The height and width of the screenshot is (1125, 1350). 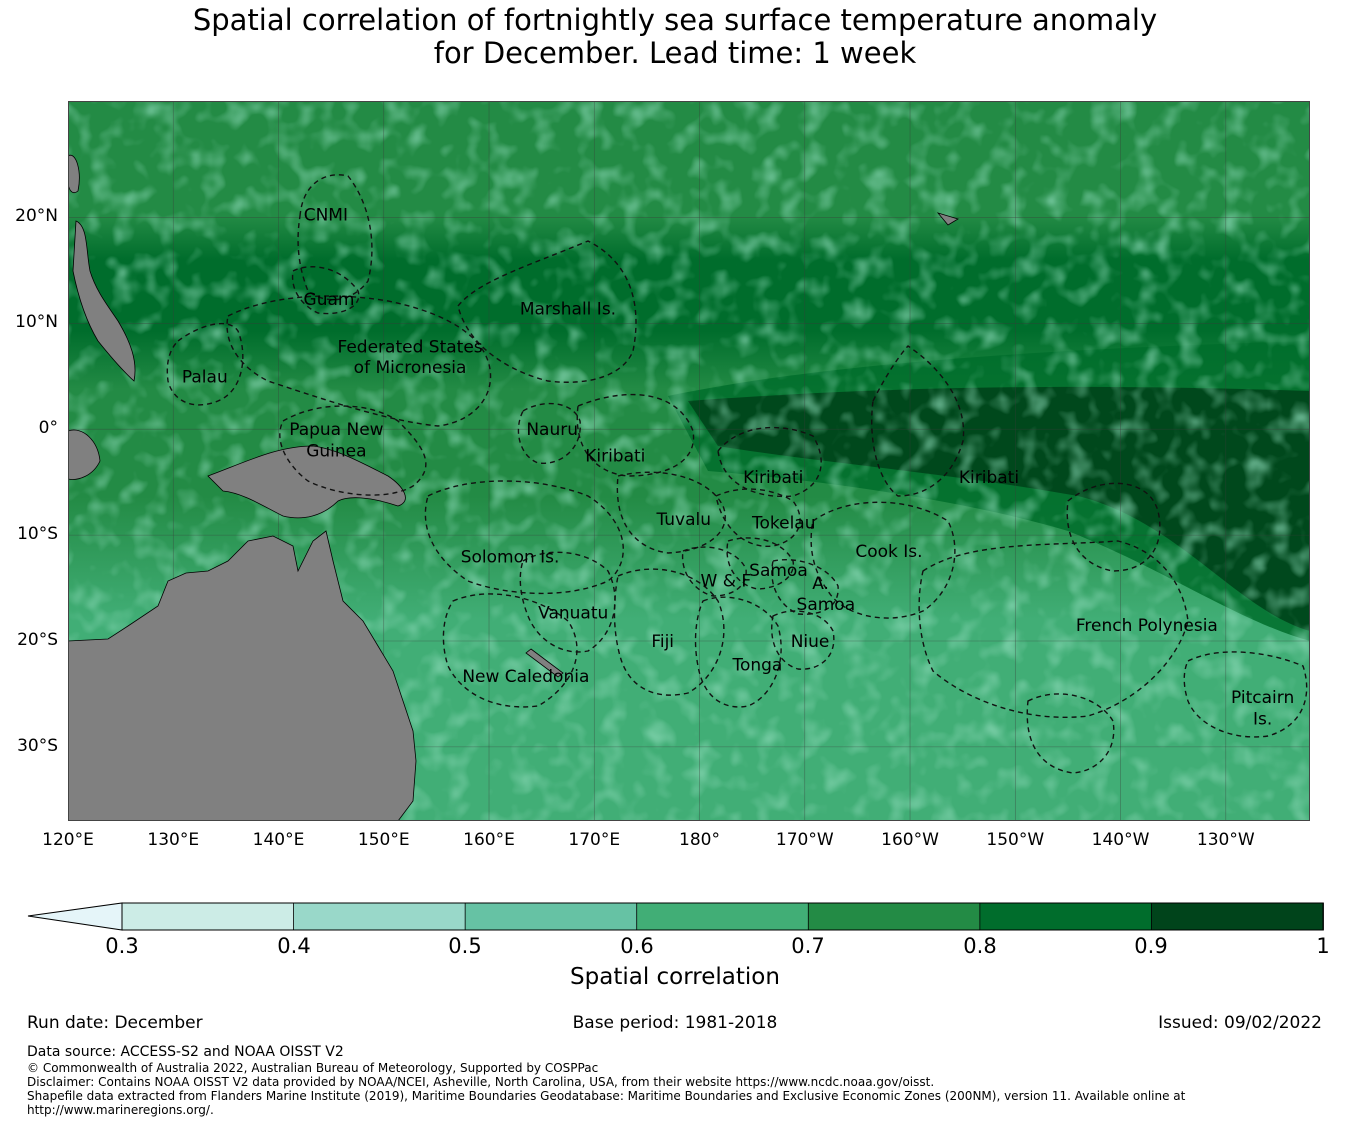 I want to click on boundary-tuvalu, so click(x=671, y=512).